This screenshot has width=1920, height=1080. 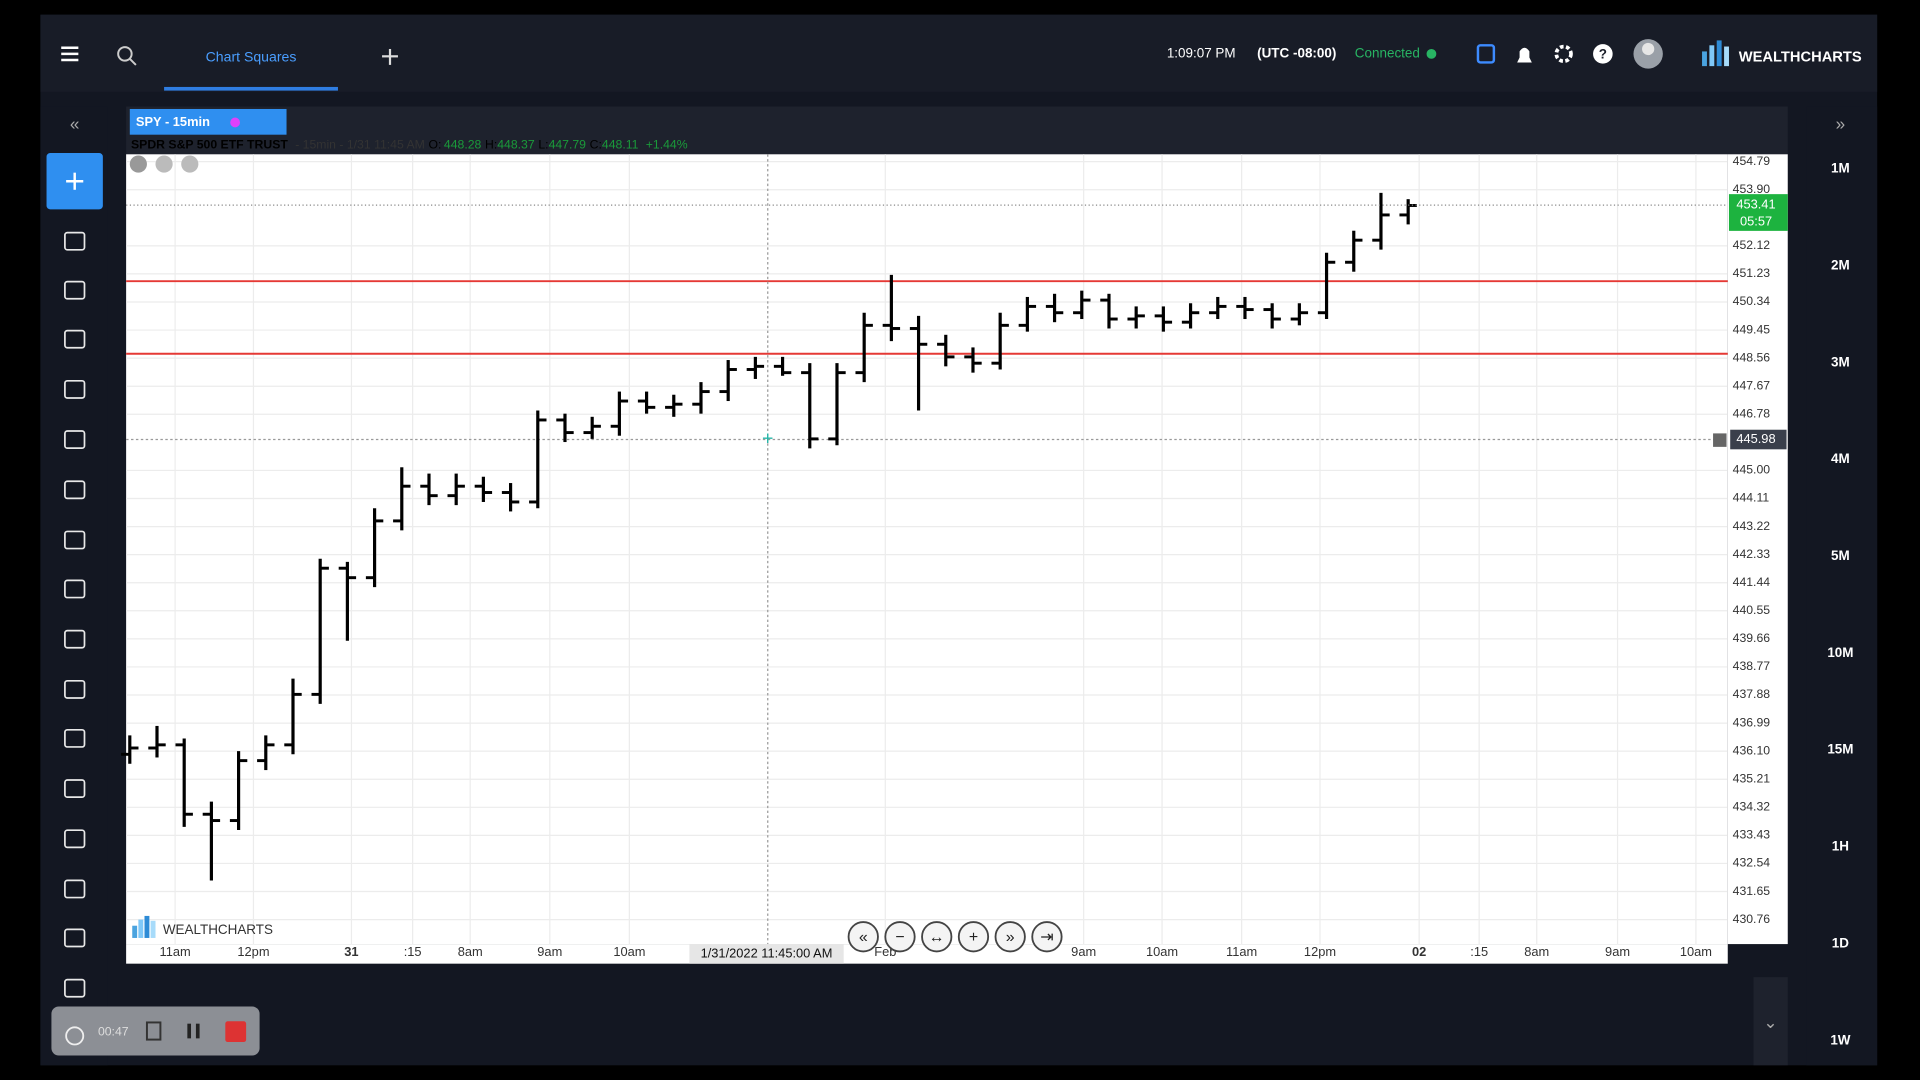 I want to click on watermark: WEALTHCHARTS, so click(x=218, y=929).